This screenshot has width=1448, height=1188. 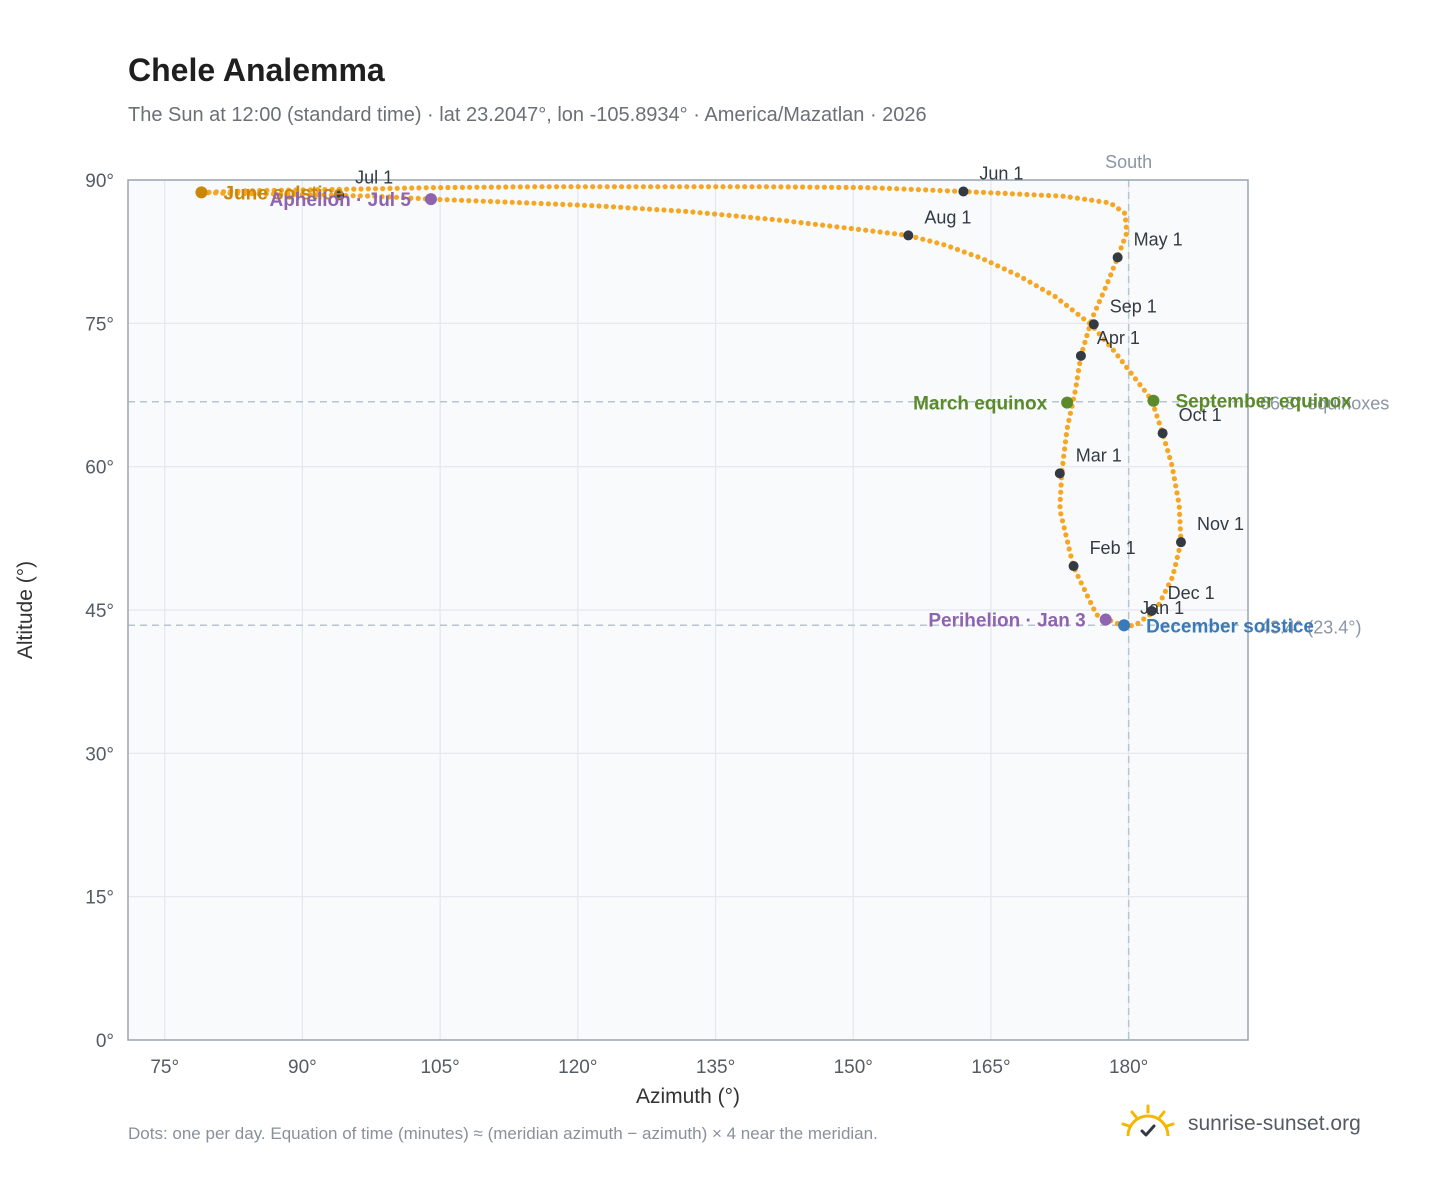 I want to click on brand: sunrise-sunset.org, so click(x=1240, y=1124).